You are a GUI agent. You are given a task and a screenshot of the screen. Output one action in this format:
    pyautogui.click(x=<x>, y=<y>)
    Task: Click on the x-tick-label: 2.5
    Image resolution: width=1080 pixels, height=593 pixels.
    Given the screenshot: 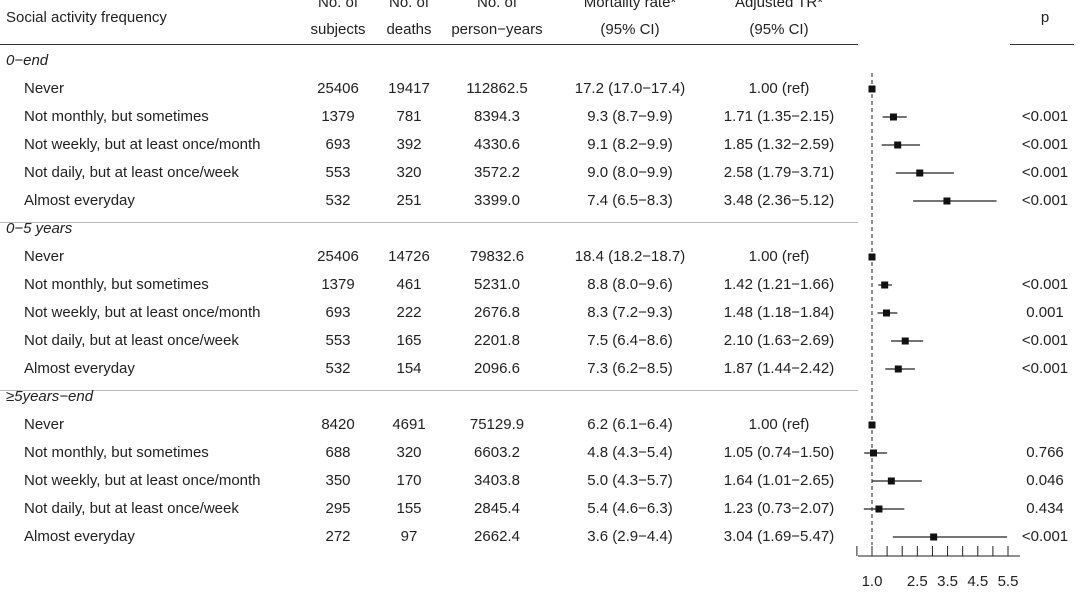 What is the action you would take?
    pyautogui.click(x=917, y=581)
    